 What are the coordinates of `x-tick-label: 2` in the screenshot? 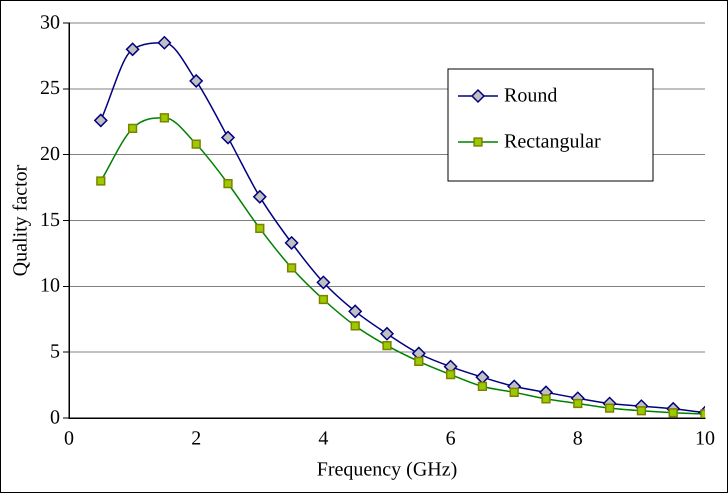 It's located at (196, 438).